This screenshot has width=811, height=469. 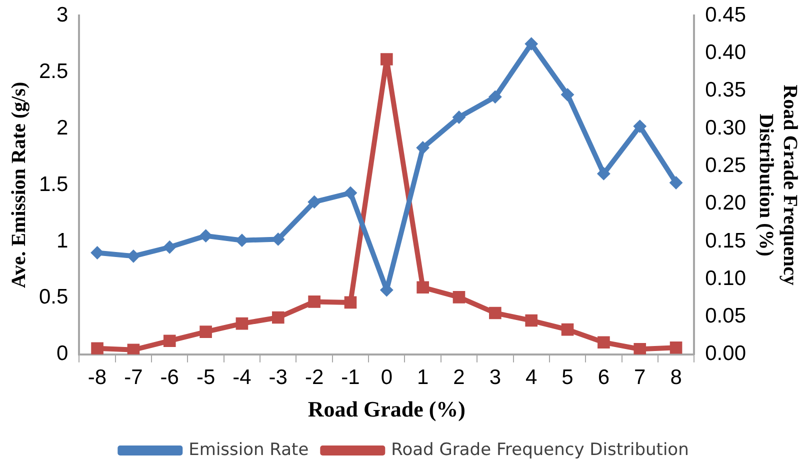 What do you see at coordinates (725, 14) in the screenshot?
I see `y2-tick-label: 0.45` at bounding box center [725, 14].